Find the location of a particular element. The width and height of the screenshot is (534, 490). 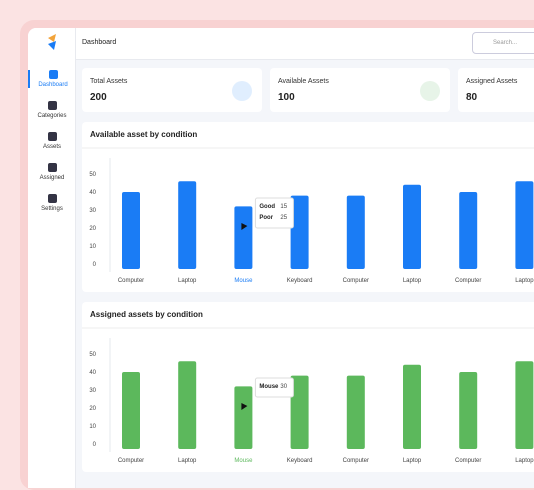

nav-item: Dashboard is located at coordinates (52, 79).